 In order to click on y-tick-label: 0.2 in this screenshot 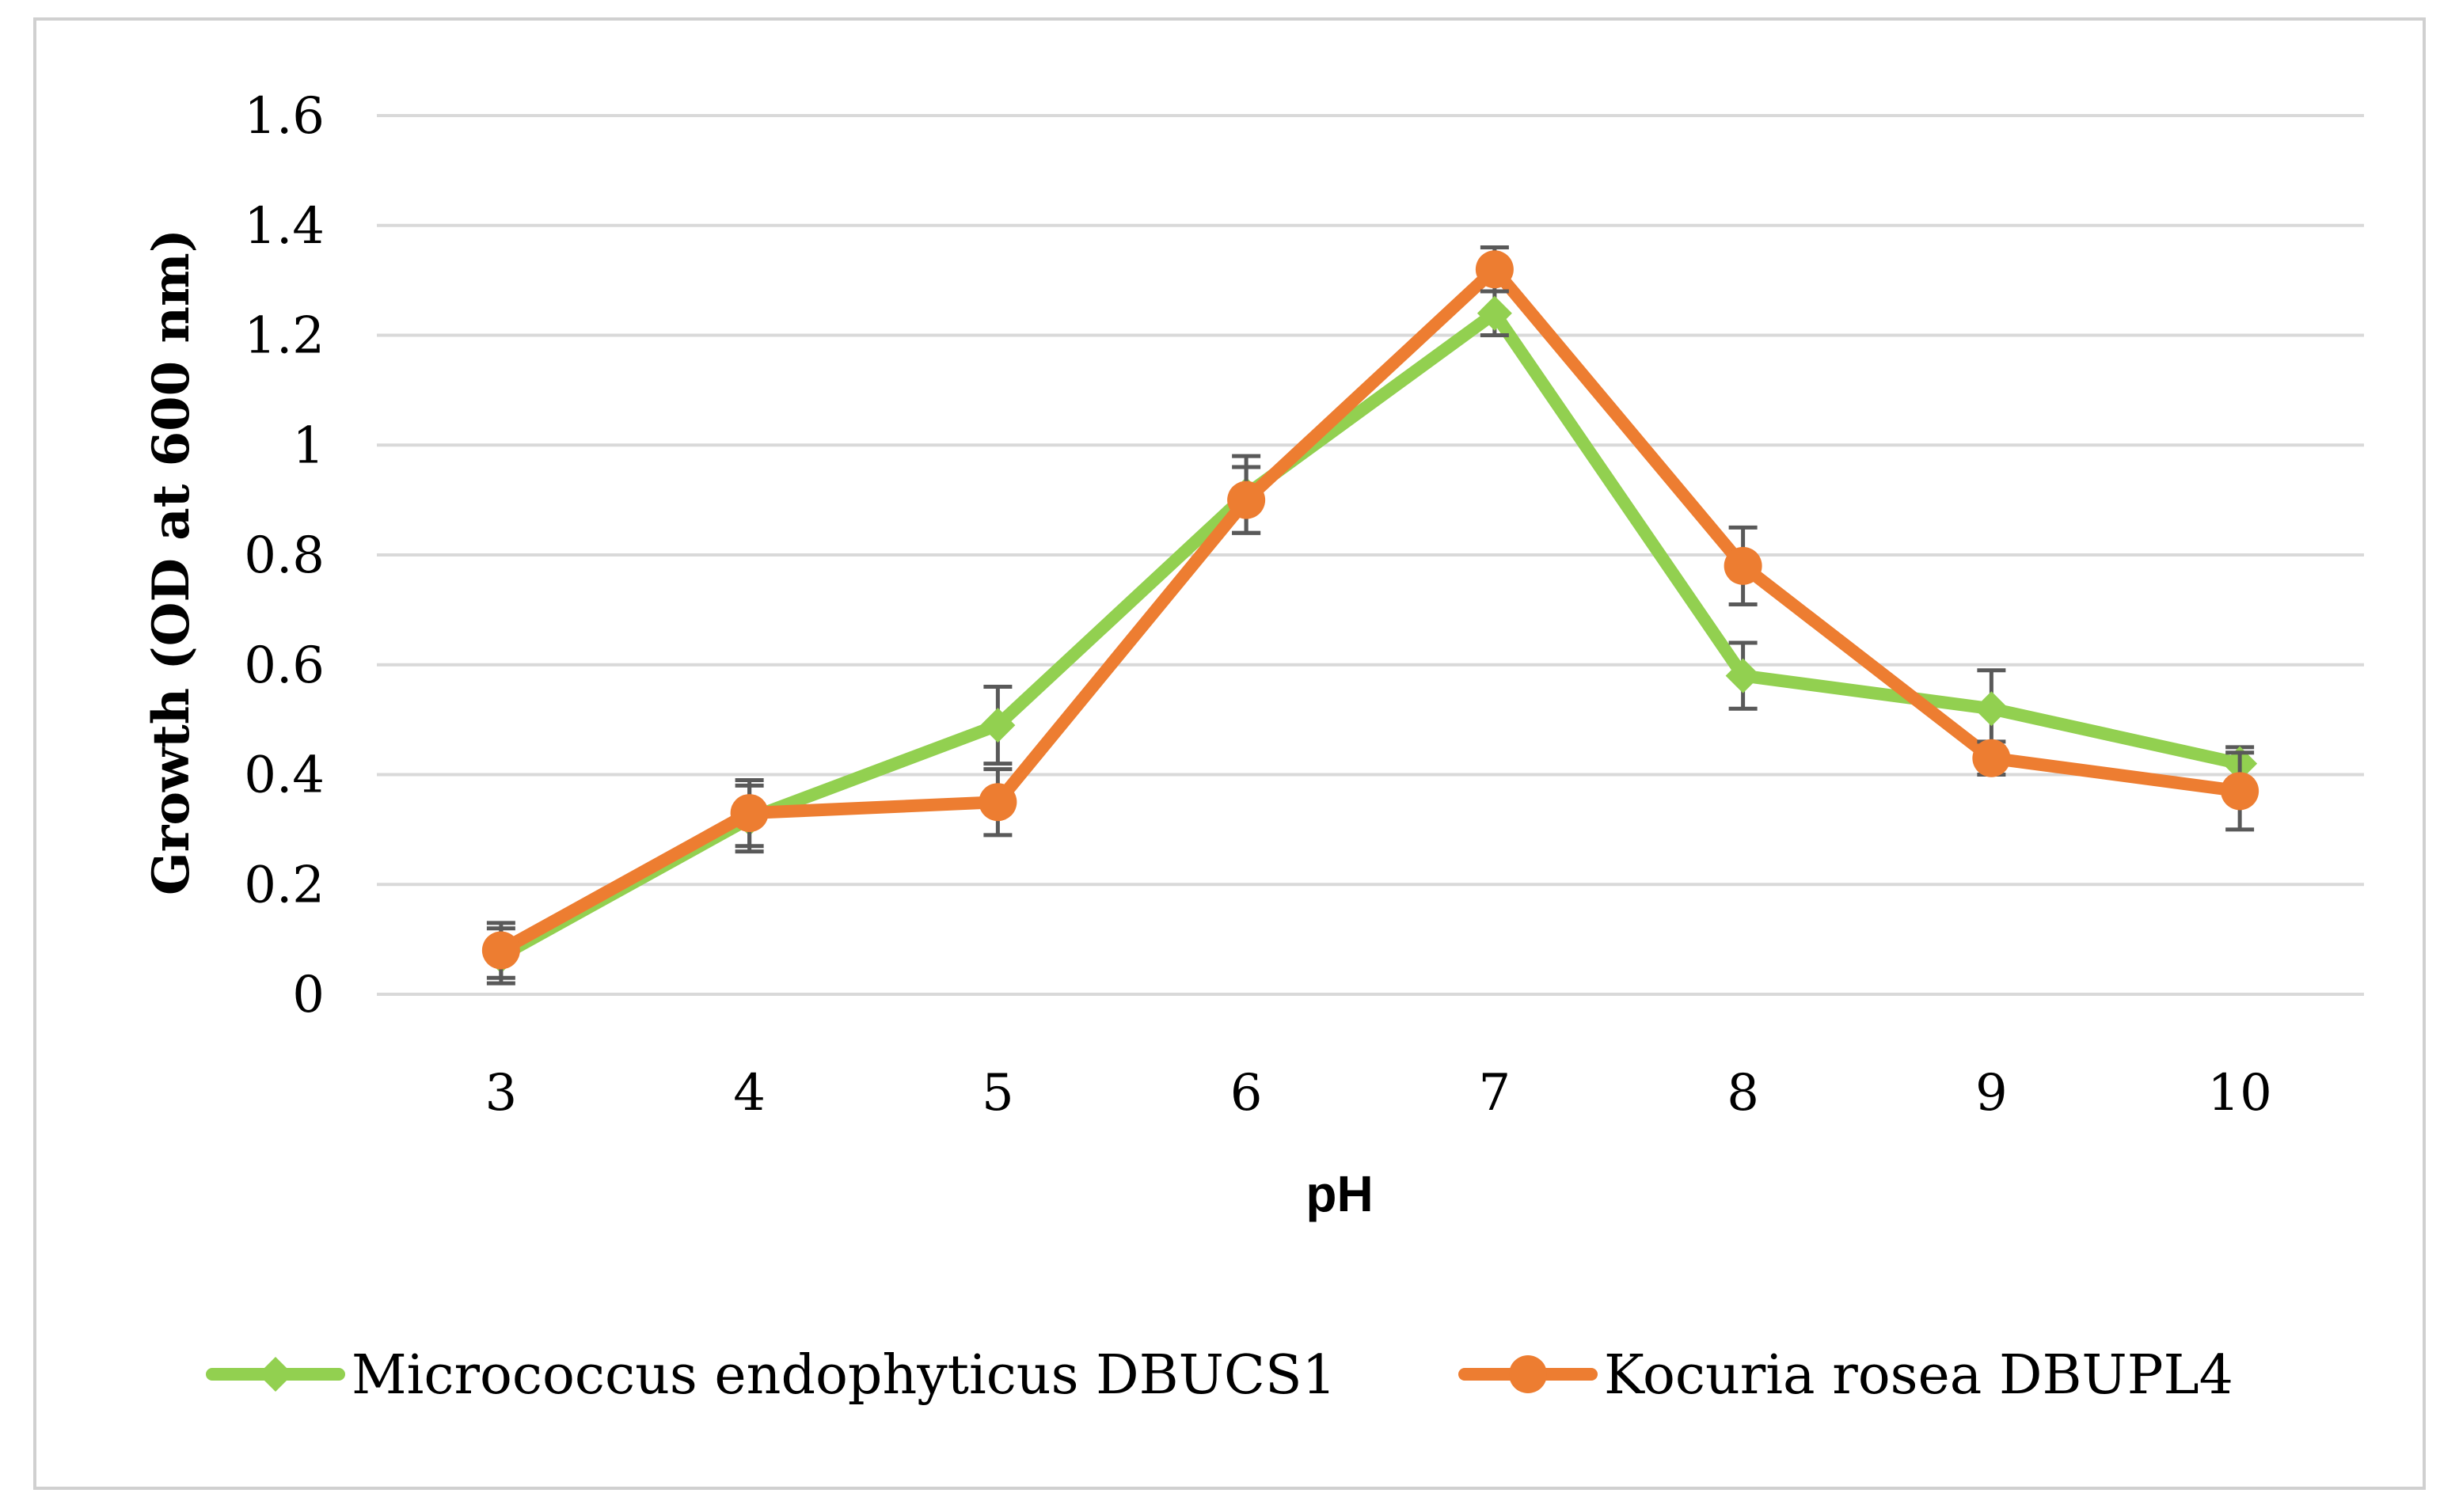, I will do `click(284, 885)`.